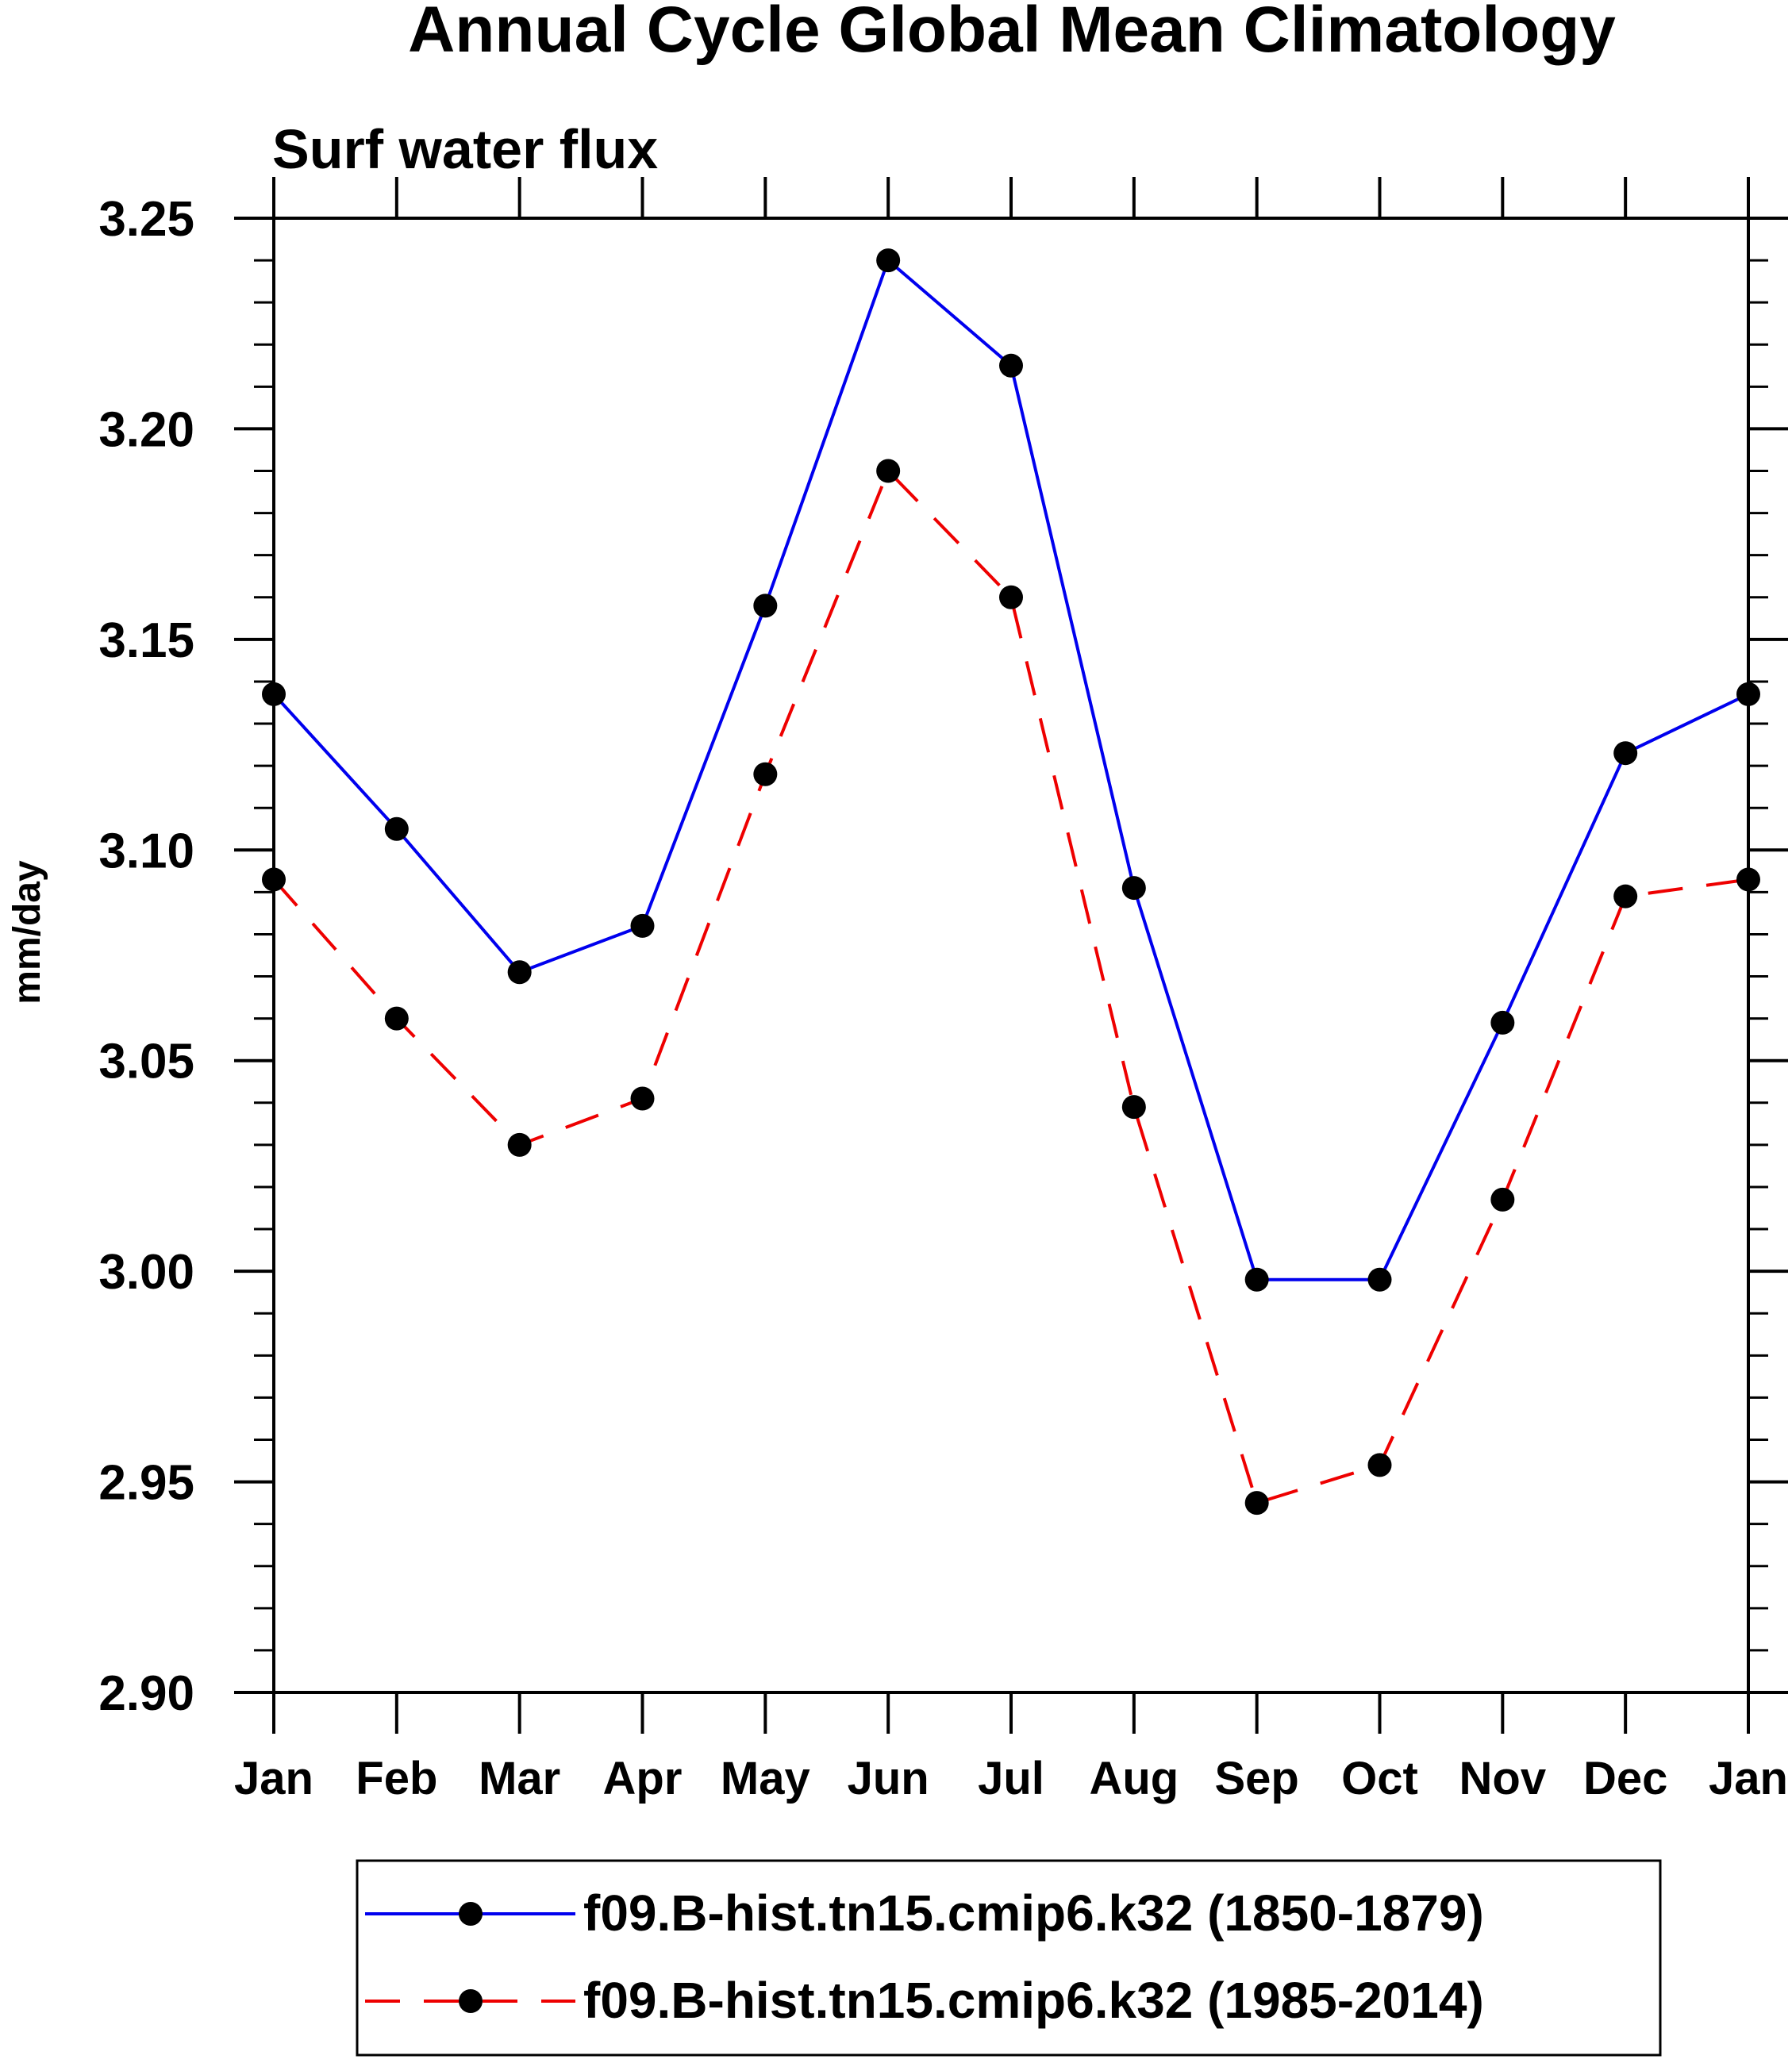 The image size is (1792, 2063). Describe the element at coordinates (1033, 2000) in the screenshot. I see `legend-label-series-2: f09.B-hist.tn15.cmip6.k32 (1985-2014)` at that location.